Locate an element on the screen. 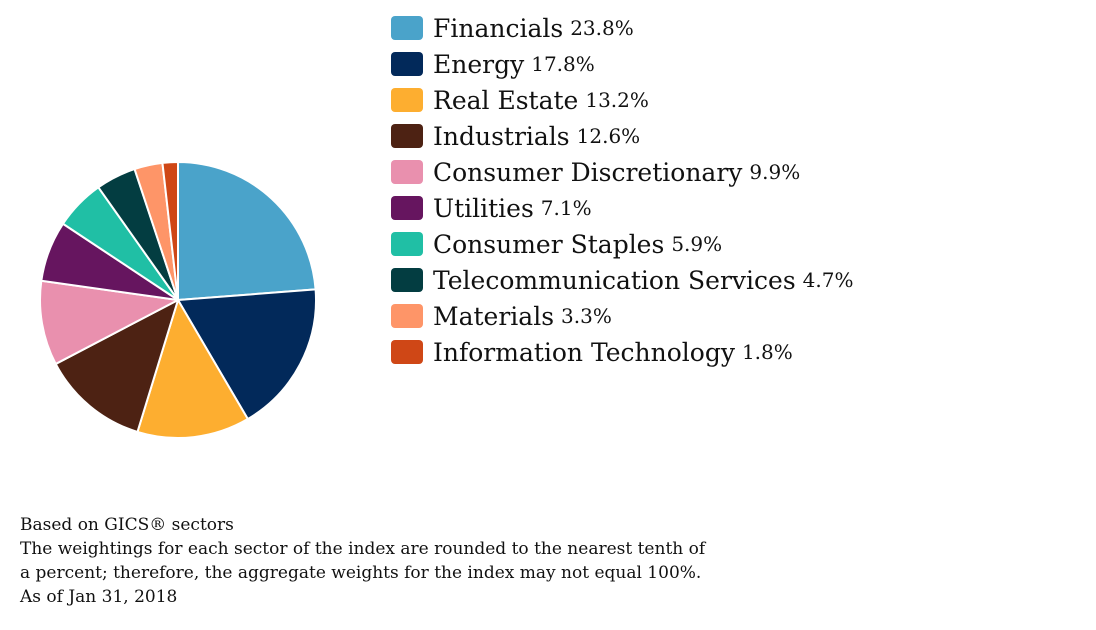 The image size is (1096, 630). pie-slice-consumer-discretionary is located at coordinates (108, 322).